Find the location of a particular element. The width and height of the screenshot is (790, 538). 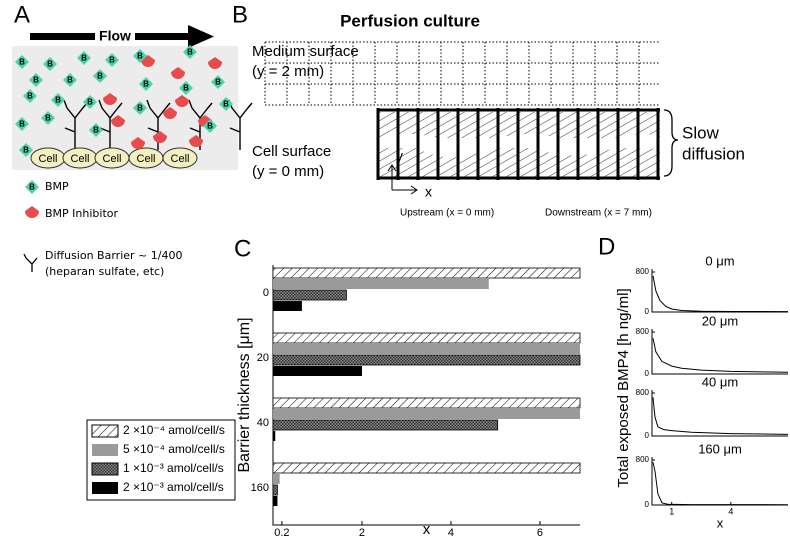

subplot-title: 40 μm is located at coordinates (720, 381).